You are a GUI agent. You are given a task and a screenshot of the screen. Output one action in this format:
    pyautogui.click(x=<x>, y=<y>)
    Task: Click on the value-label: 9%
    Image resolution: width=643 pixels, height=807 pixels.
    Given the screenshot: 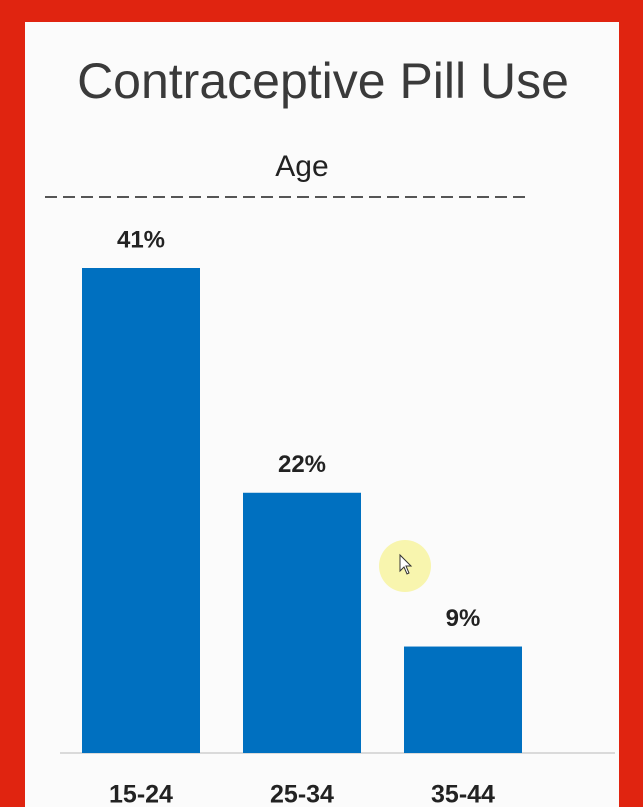 What is the action you would take?
    pyautogui.click(x=463, y=618)
    